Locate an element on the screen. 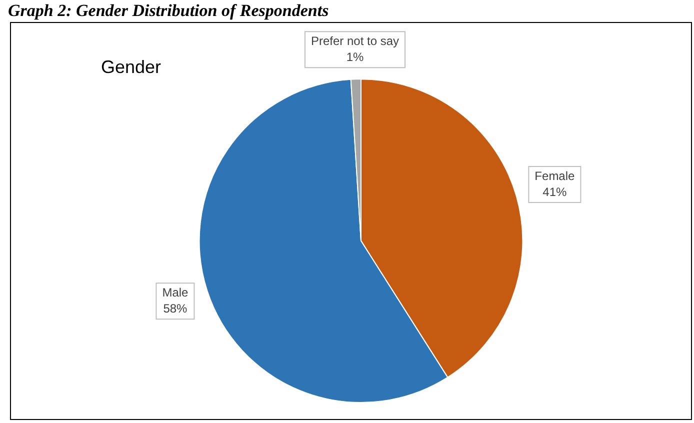  data-label: 58% is located at coordinates (175, 308).